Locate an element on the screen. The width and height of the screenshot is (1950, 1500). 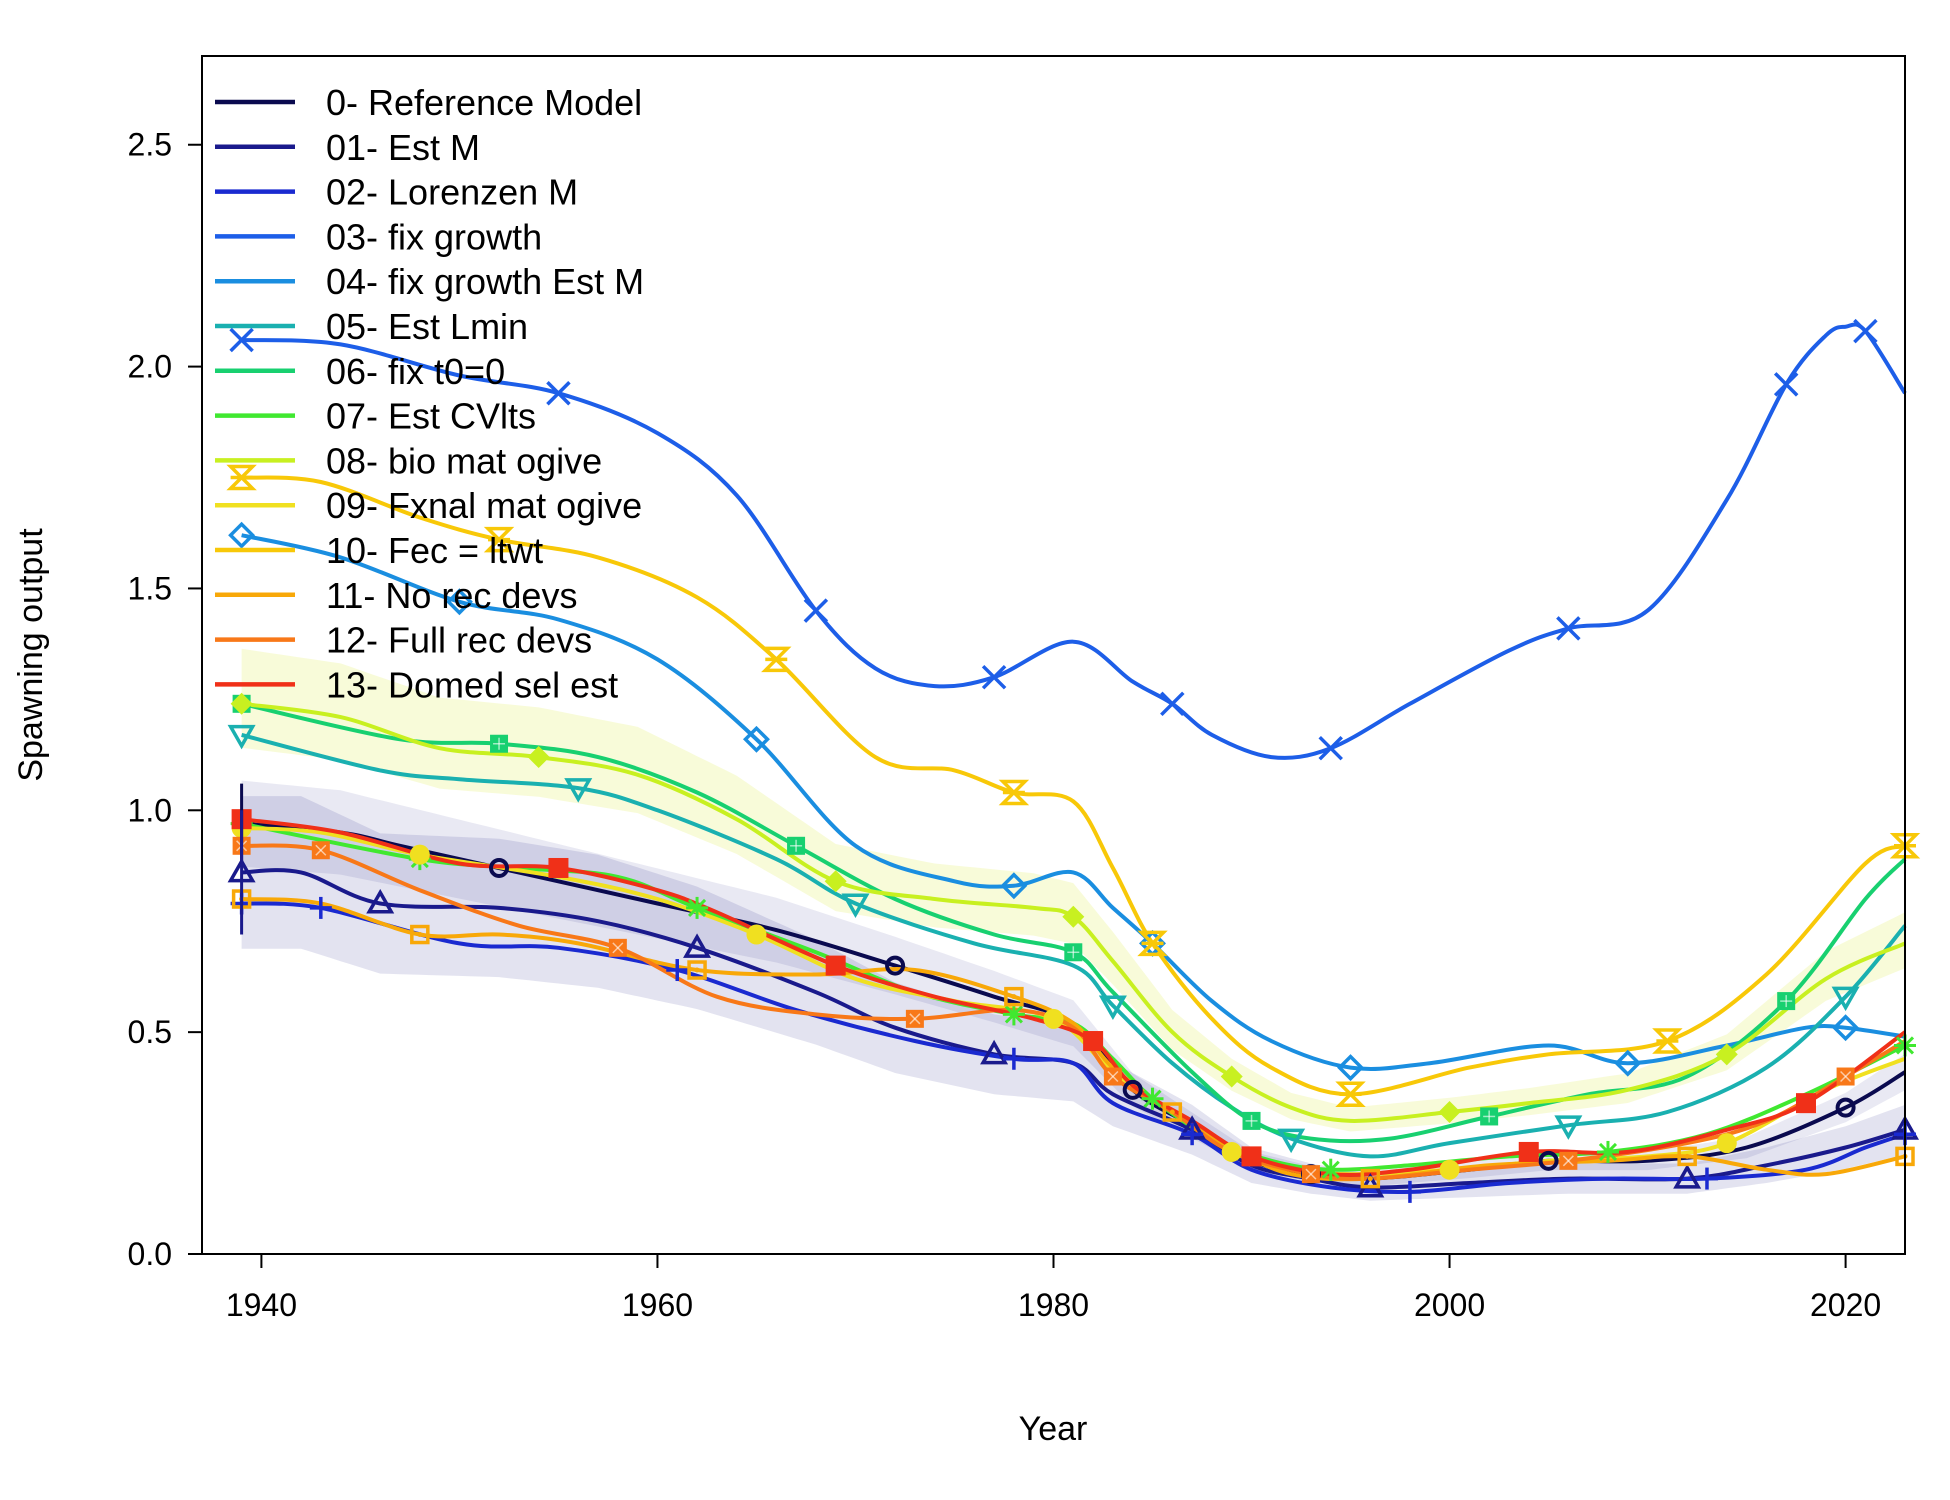
legend-item: 05- Est Lmin is located at coordinates (371, 326).